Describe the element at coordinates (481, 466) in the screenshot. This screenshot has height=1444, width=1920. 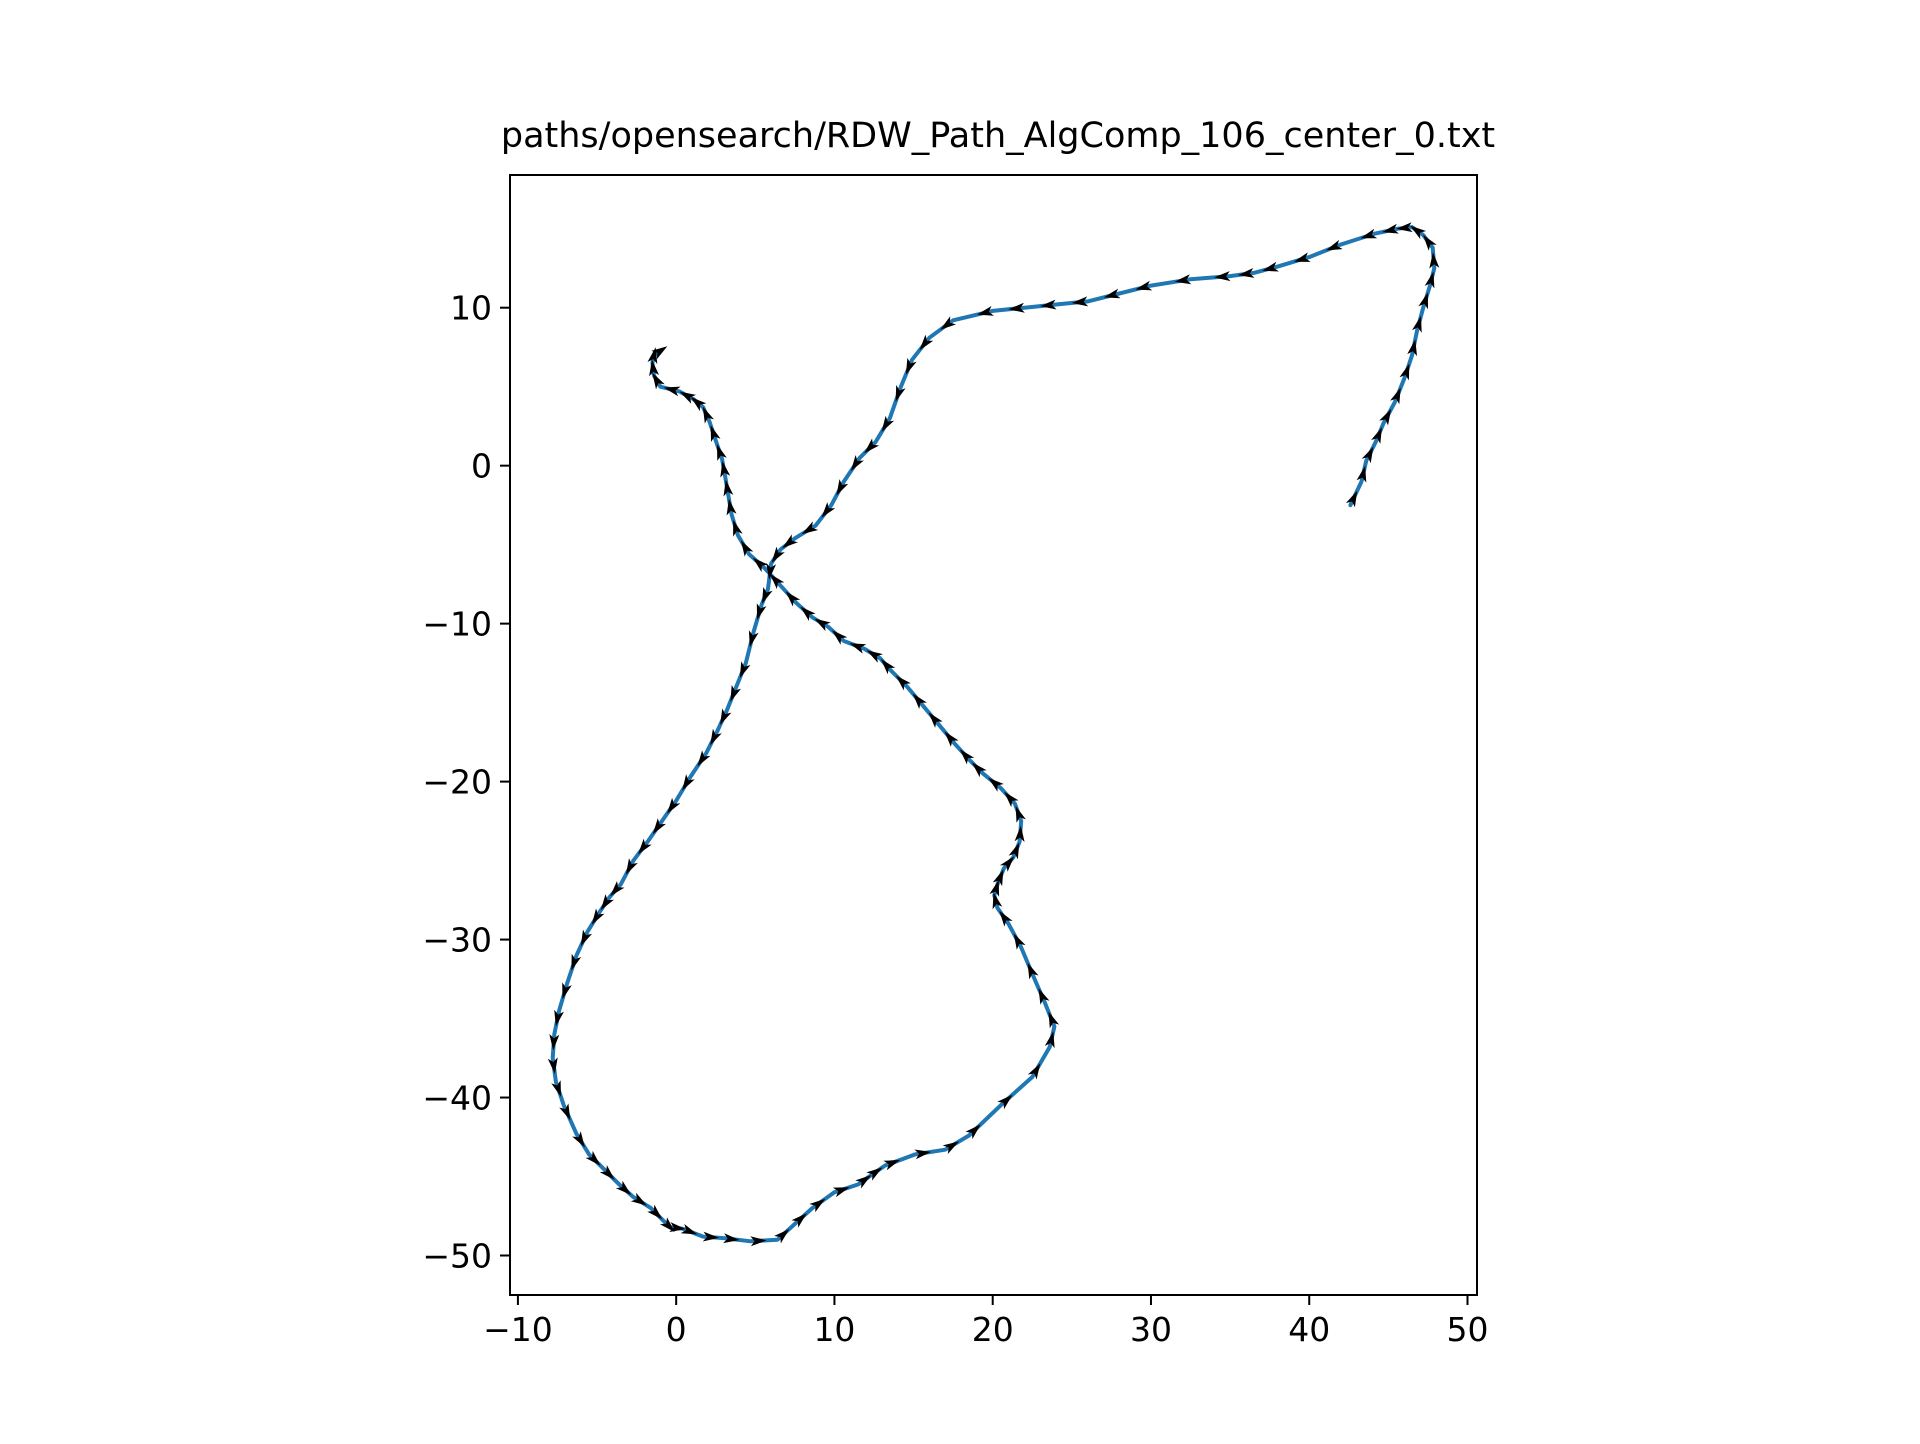
I see `y-tick-label: 0` at that location.